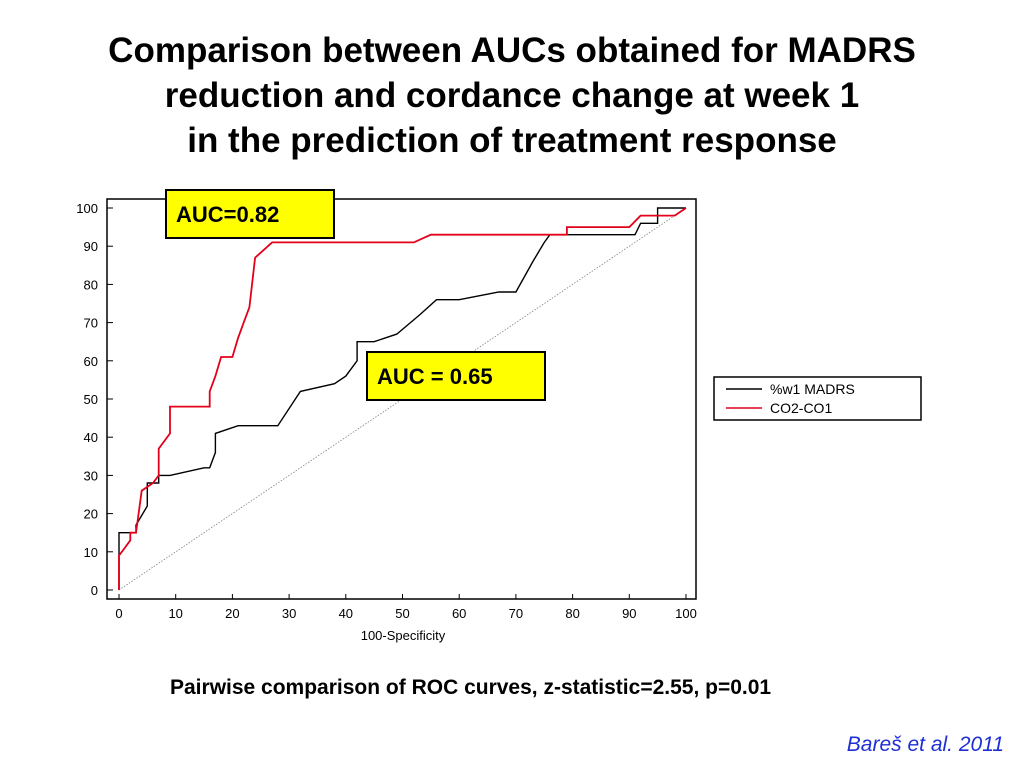  Describe the element at coordinates (91, 361) in the screenshot. I see `y-tick-label: 60` at that location.